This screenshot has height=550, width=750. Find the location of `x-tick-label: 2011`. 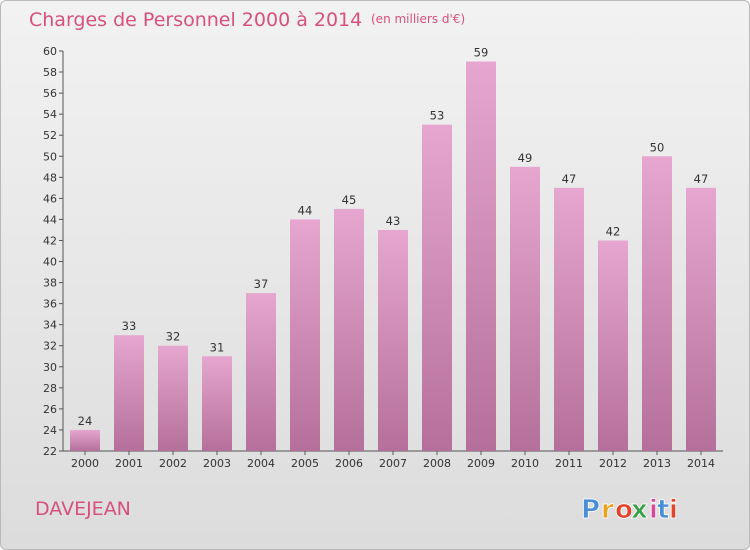

x-tick-label: 2011 is located at coordinates (569, 463).